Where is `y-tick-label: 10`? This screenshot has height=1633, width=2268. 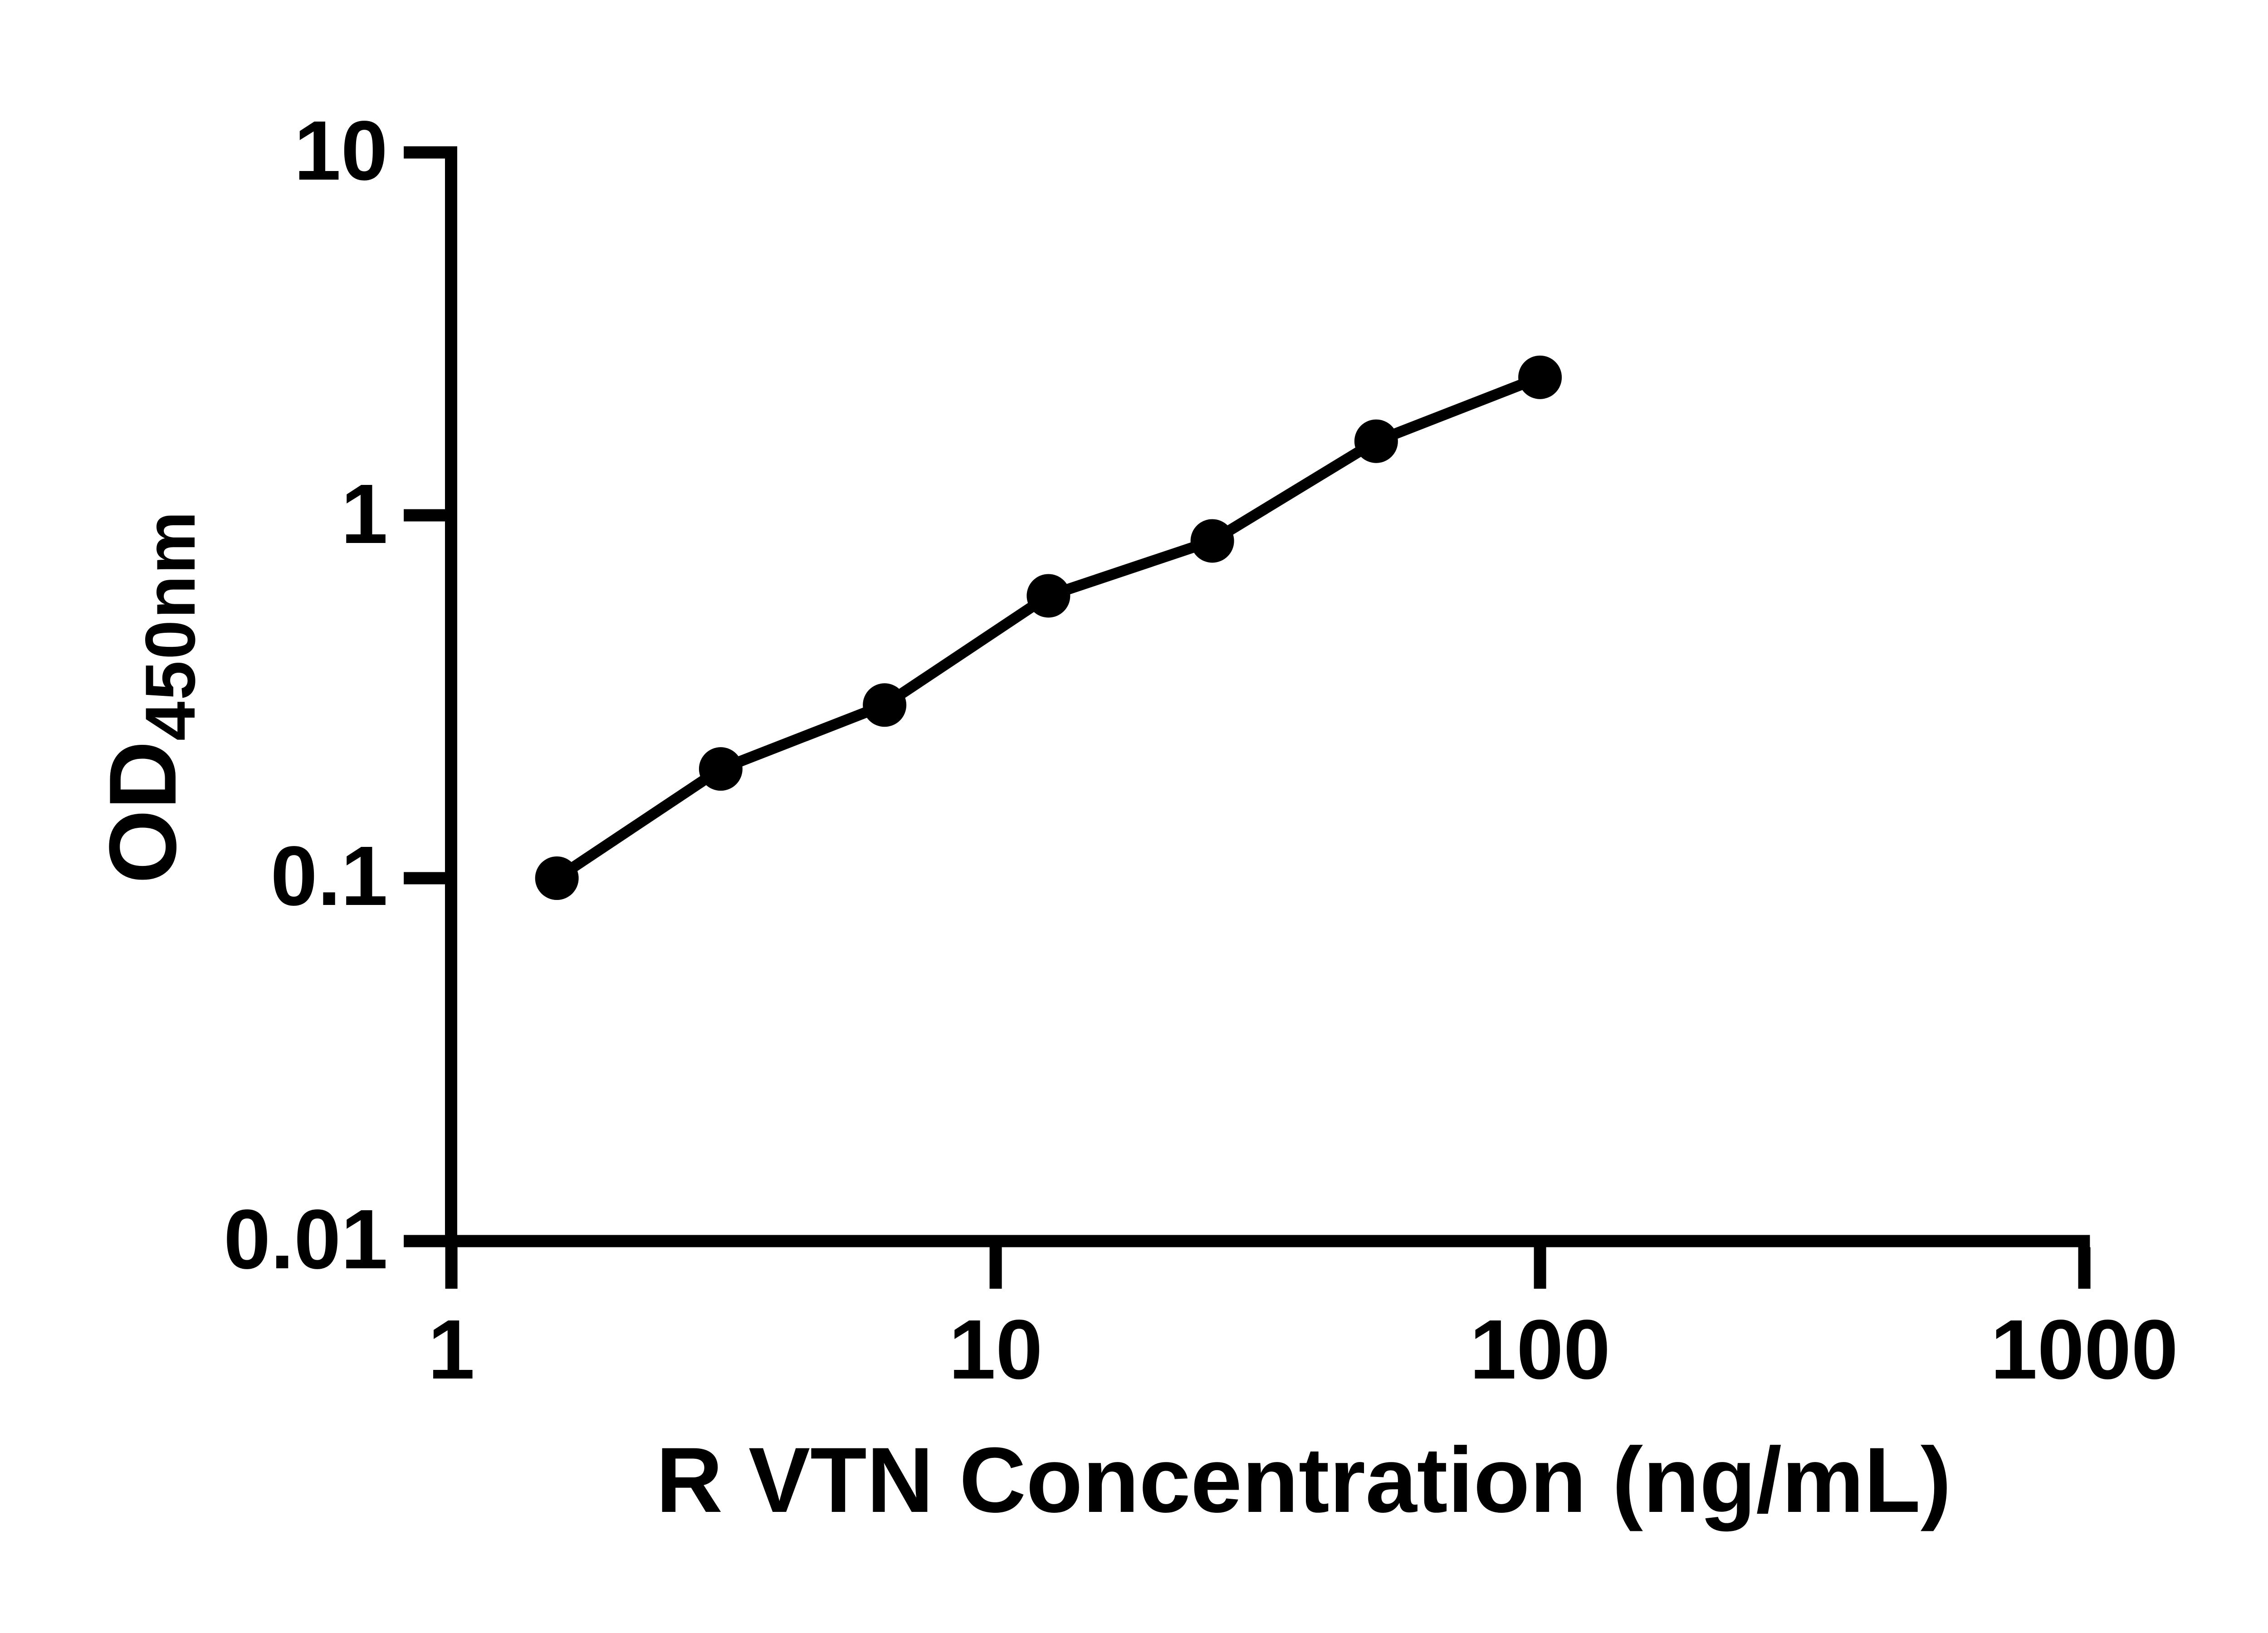
y-tick-label: 10 is located at coordinates (341, 151).